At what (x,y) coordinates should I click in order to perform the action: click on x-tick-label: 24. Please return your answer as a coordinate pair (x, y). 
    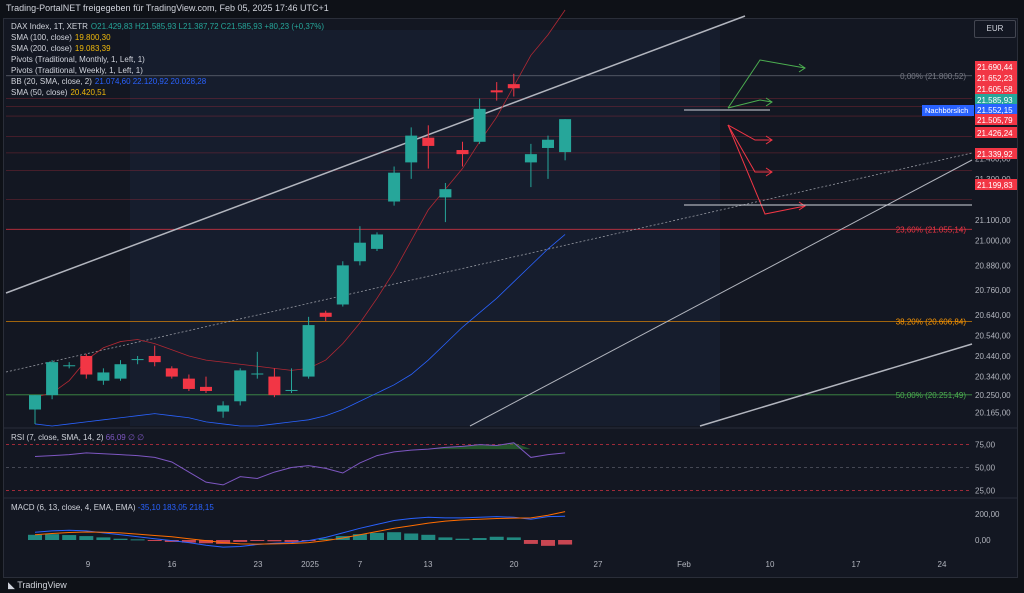
    Looking at the image, I should click on (942, 564).